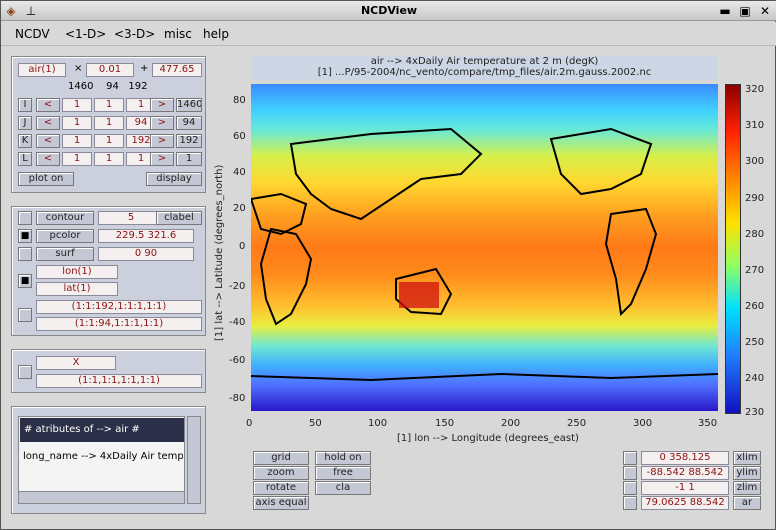 The image size is (776, 530). Describe the element at coordinates (25, 372) in the screenshot. I see `x-toggle` at that location.